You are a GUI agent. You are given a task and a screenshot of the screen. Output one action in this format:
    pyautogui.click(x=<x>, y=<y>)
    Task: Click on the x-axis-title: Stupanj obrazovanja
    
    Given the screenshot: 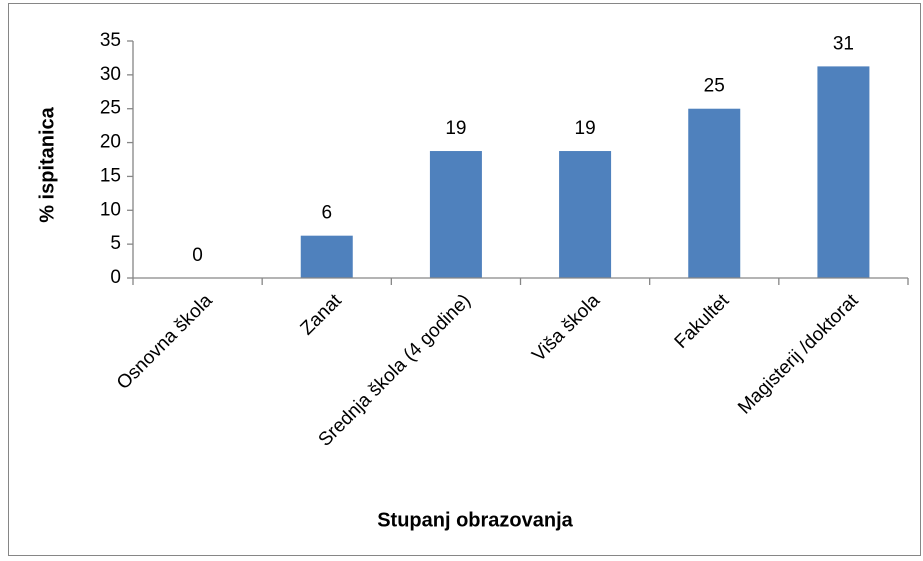 What is the action you would take?
    pyautogui.click(x=475, y=520)
    